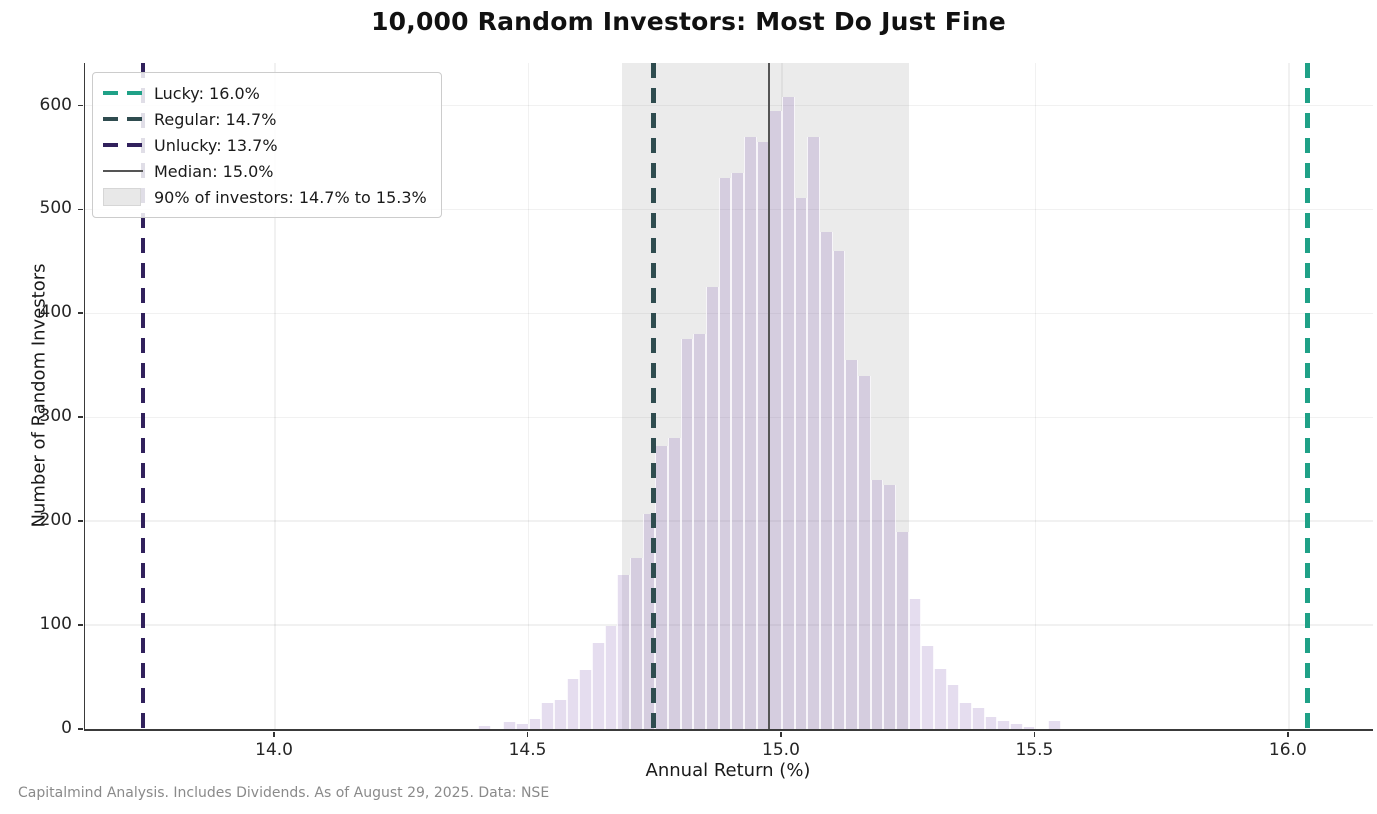 This screenshot has height=814, width=1377. What do you see at coordinates (143, 396) in the screenshot?
I see `vline-unlucky` at bounding box center [143, 396].